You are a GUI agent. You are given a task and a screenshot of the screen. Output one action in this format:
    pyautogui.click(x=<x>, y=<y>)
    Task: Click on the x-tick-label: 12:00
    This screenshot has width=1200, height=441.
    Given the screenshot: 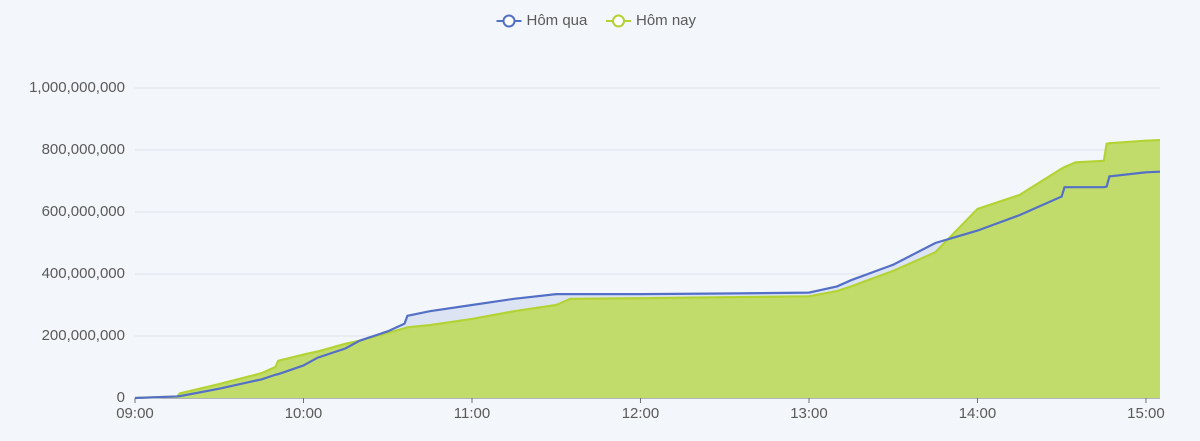 What is the action you would take?
    pyautogui.click(x=641, y=413)
    